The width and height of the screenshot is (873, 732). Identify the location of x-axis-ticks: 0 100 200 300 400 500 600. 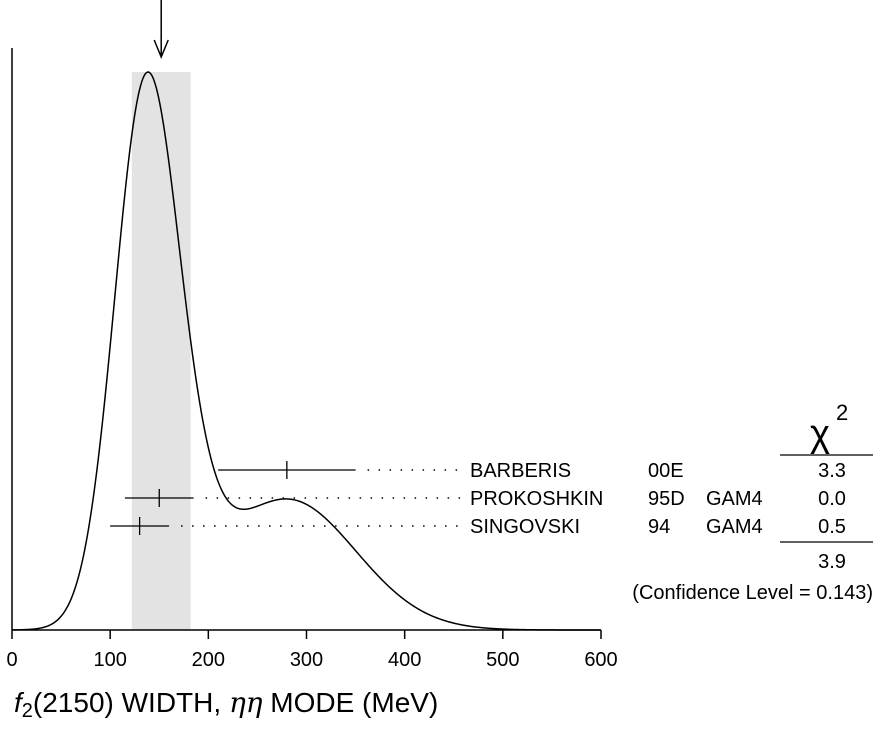
(312, 650).